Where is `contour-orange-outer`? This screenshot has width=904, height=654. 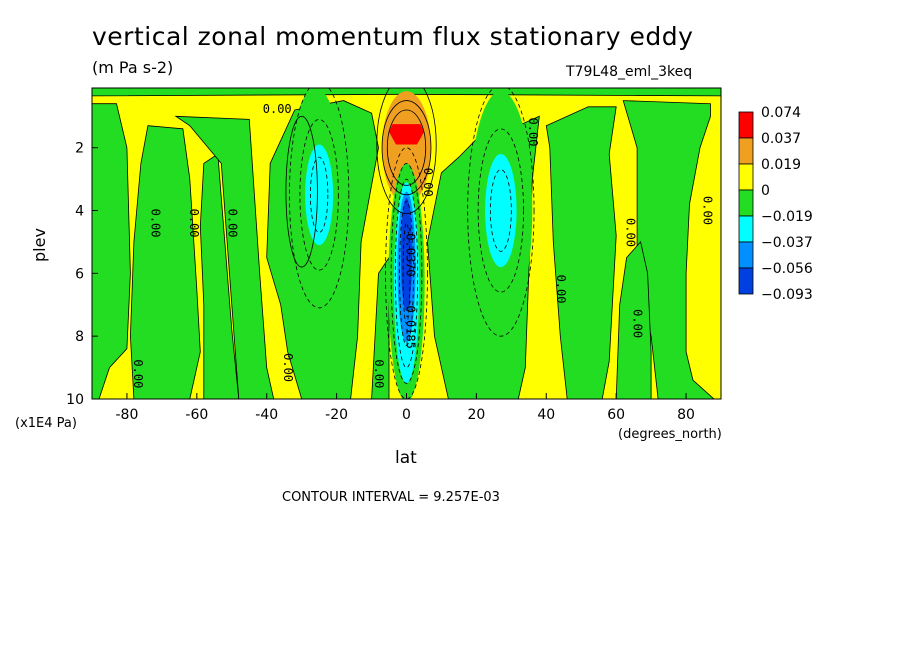 contour-orange-outer is located at coordinates (406, 151).